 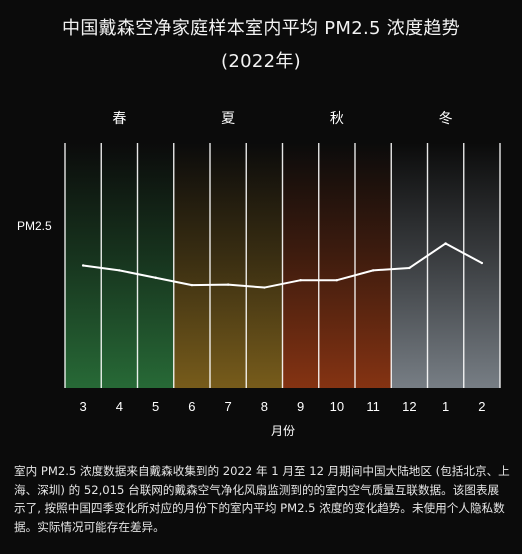 I want to click on x-tick-label: 11, so click(x=373, y=406).